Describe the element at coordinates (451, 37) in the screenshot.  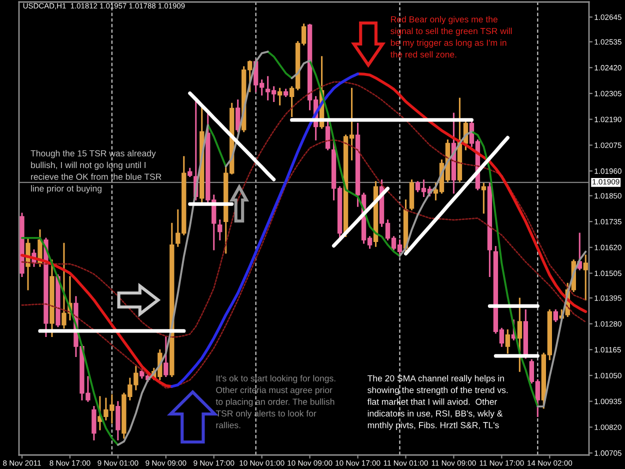
I see `annotation: Red Bear only gives me the signal to sell the green TSR will be my trigger as long as I'm in the red sell zone.` at that location.